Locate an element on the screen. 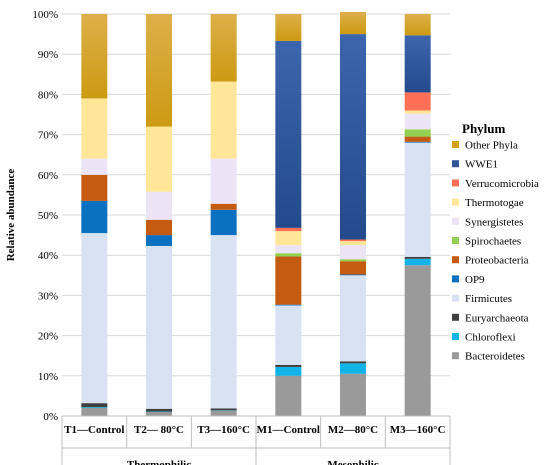 Image resolution: width=550 pixels, height=465 pixels. legend-item-firmicutes: Firmicutes is located at coordinates (482, 299).